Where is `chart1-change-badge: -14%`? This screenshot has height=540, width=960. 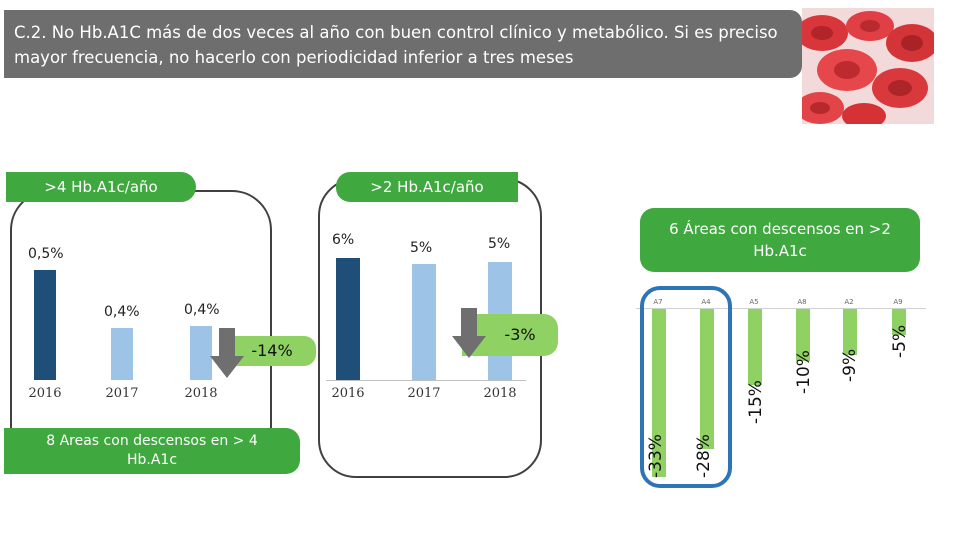
chart1-change-badge: -14% is located at coordinates (272, 351).